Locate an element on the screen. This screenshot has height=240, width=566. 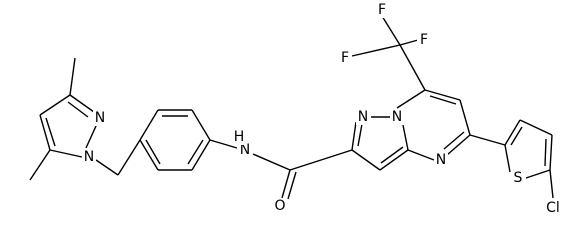
atom-label: Cl is located at coordinates (553, 208).